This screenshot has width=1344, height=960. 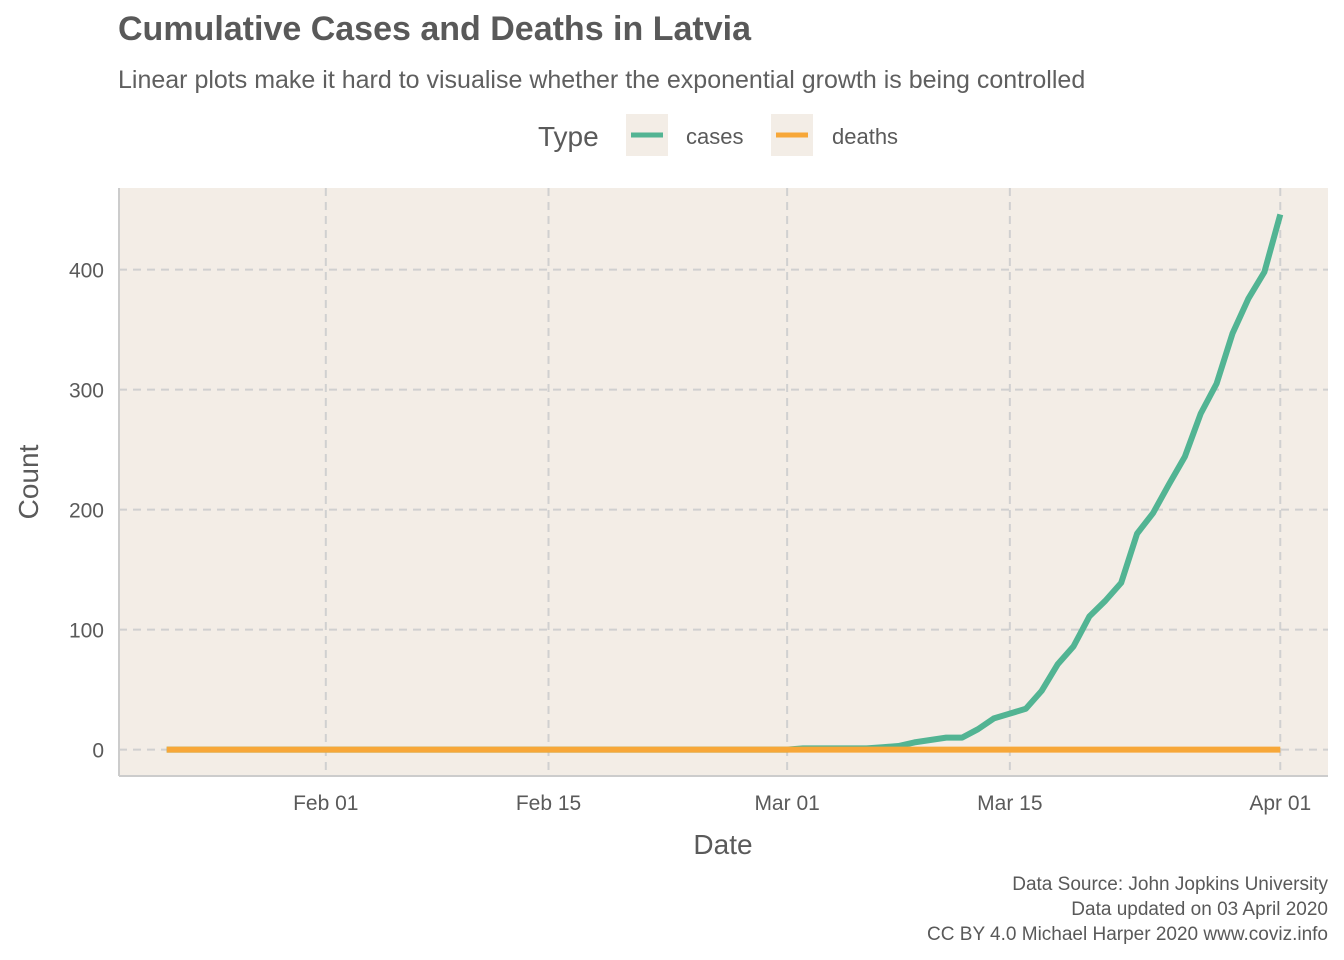 What do you see at coordinates (1280, 803) in the screenshot?
I see `x-tick-label-4: Apr 01` at bounding box center [1280, 803].